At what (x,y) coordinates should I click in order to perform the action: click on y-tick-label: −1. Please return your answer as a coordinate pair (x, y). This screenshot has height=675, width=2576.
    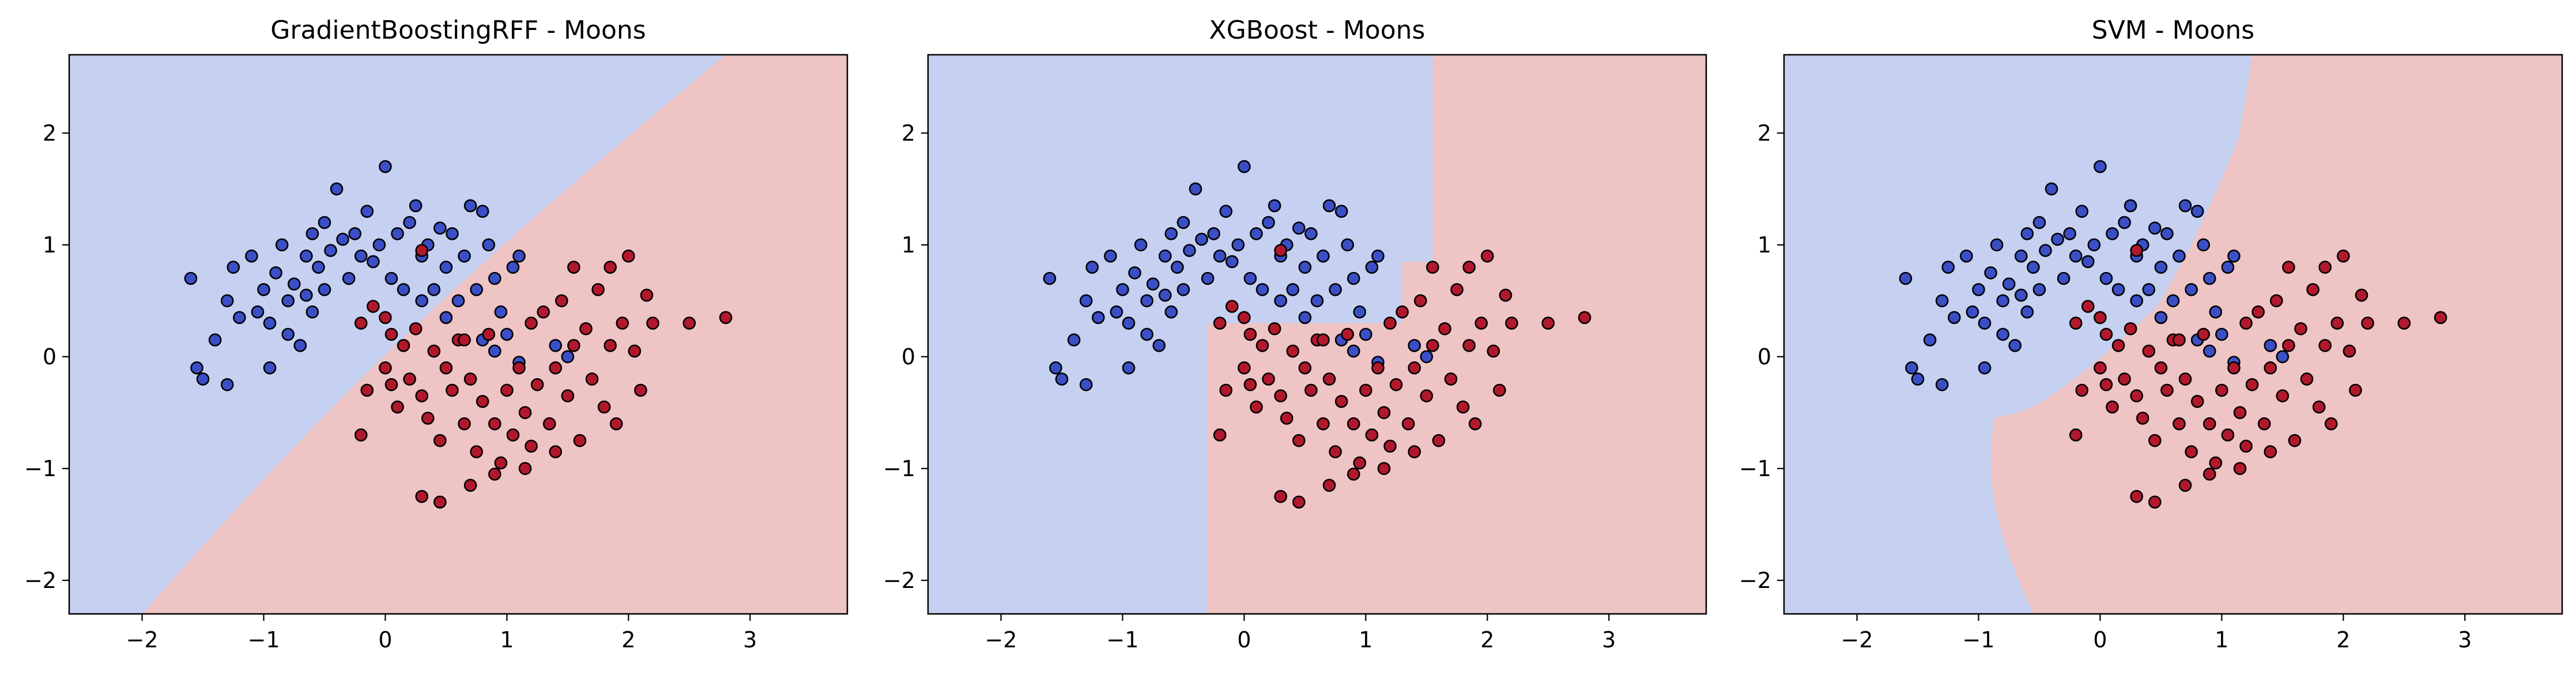
    Looking at the image, I should click on (1755, 469).